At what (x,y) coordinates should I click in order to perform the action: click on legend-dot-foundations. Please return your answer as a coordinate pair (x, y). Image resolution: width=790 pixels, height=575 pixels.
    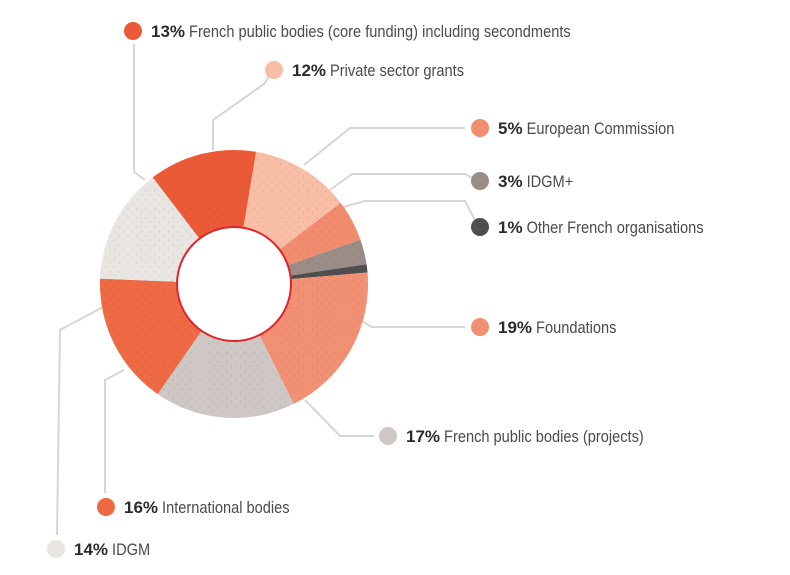
    Looking at the image, I should click on (480, 327).